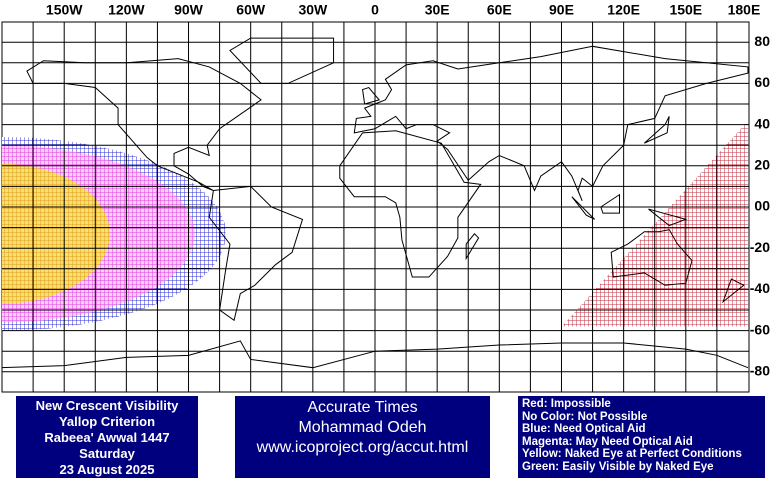 This screenshot has width=776, height=481. What do you see at coordinates (618, 466) in the screenshot?
I see `text-line: Green: Easily Visible by Naked Eye` at bounding box center [618, 466].